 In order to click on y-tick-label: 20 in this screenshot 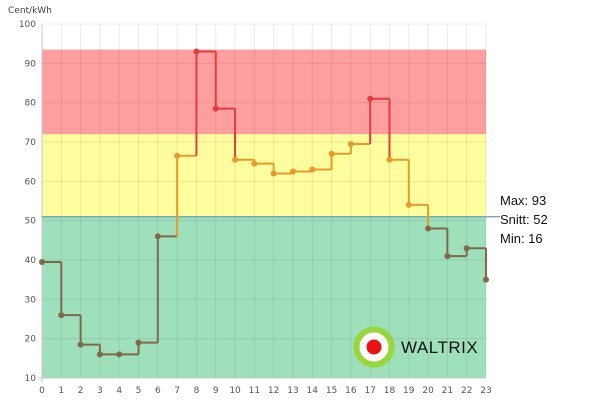, I will do `click(31, 340)`.